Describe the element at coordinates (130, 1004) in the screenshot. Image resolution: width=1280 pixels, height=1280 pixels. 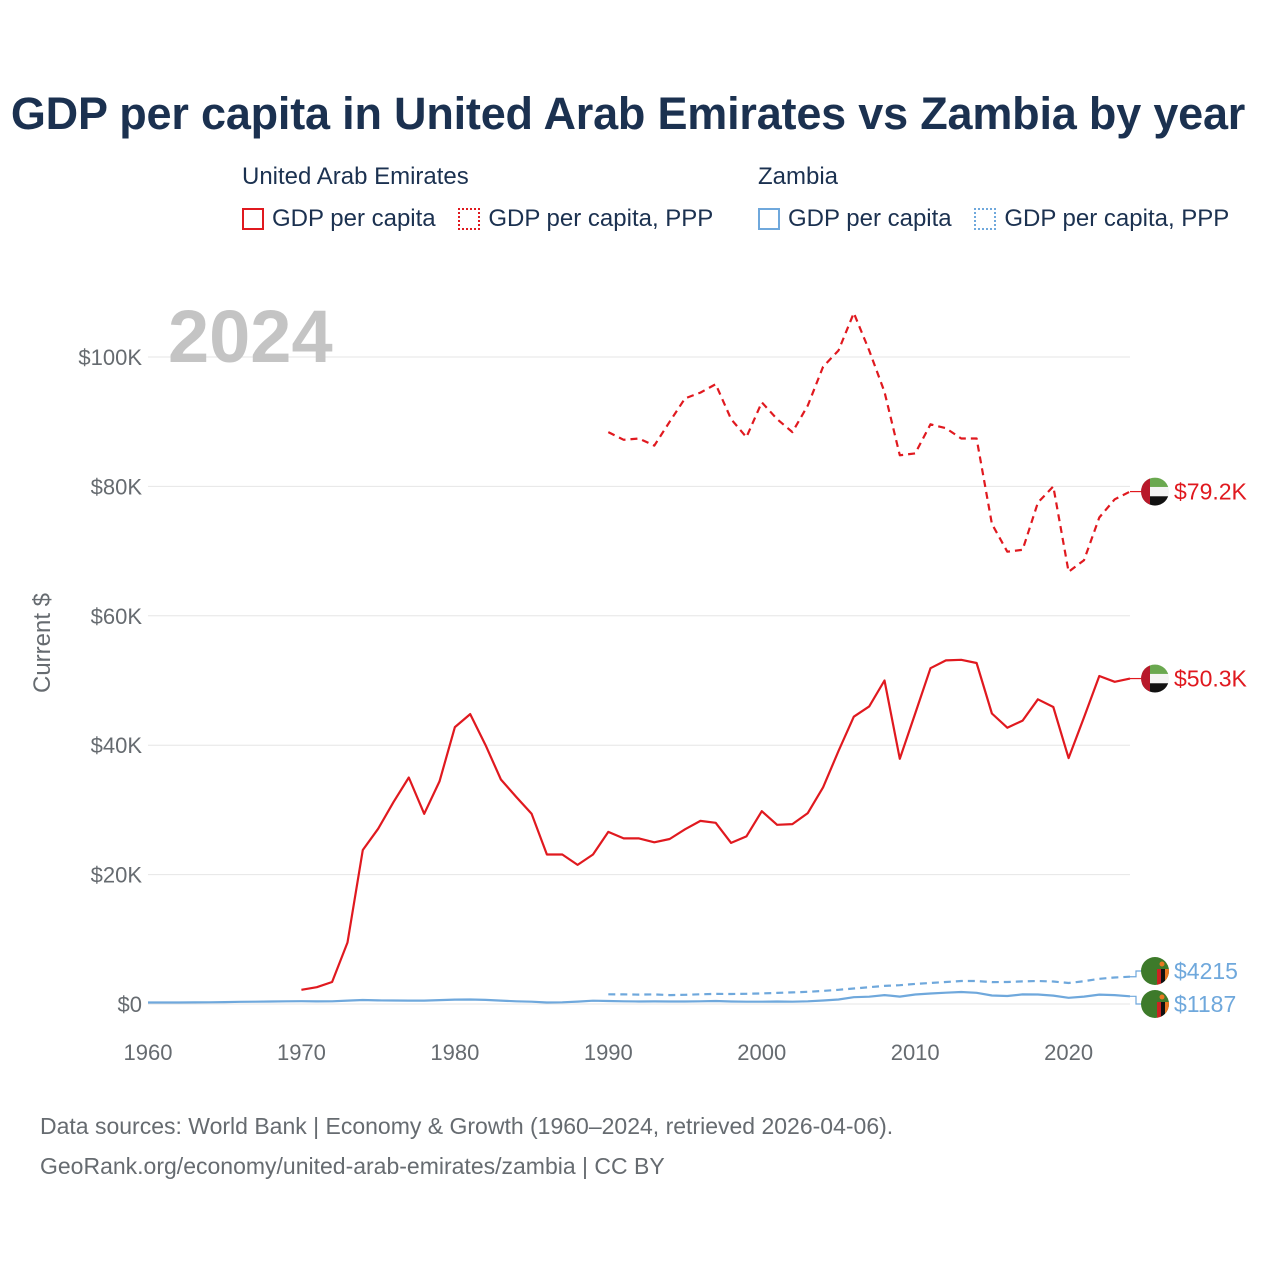
I see `y-tick-label: $0` at that location.